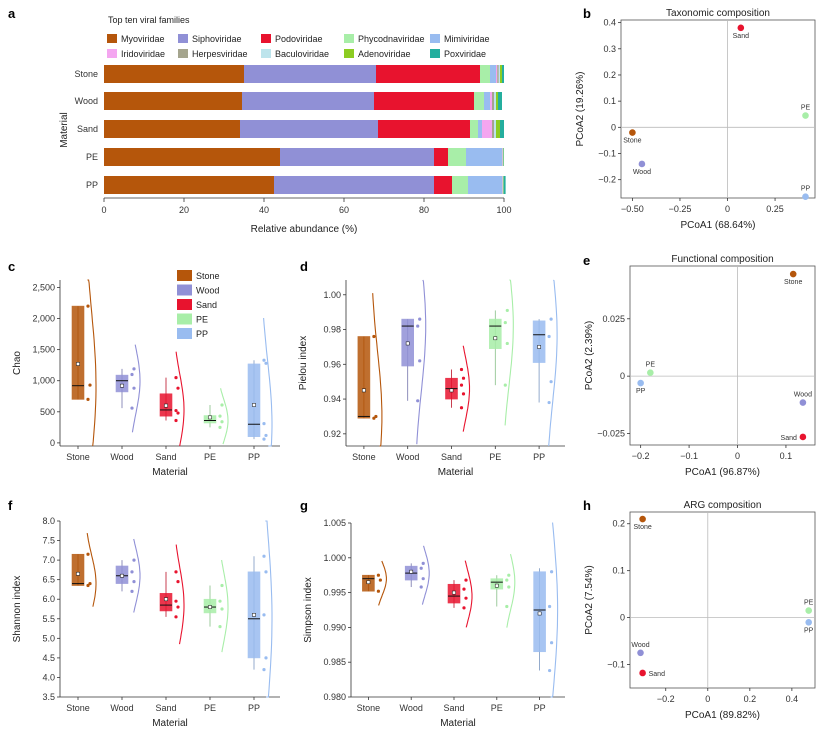 The width and height of the screenshot is (823, 736). What do you see at coordinates (465, 54) in the screenshot?
I see `legend-label: Poxviridae` at bounding box center [465, 54].